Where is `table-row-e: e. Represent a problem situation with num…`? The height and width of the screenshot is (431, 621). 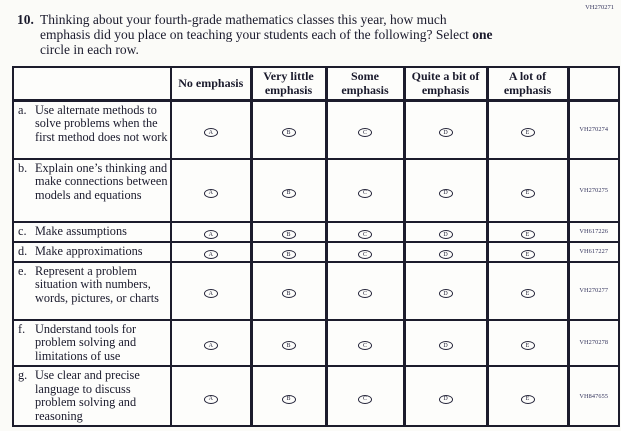
table-row-e: e. Represent a problem situation with num… is located at coordinates (316, 290).